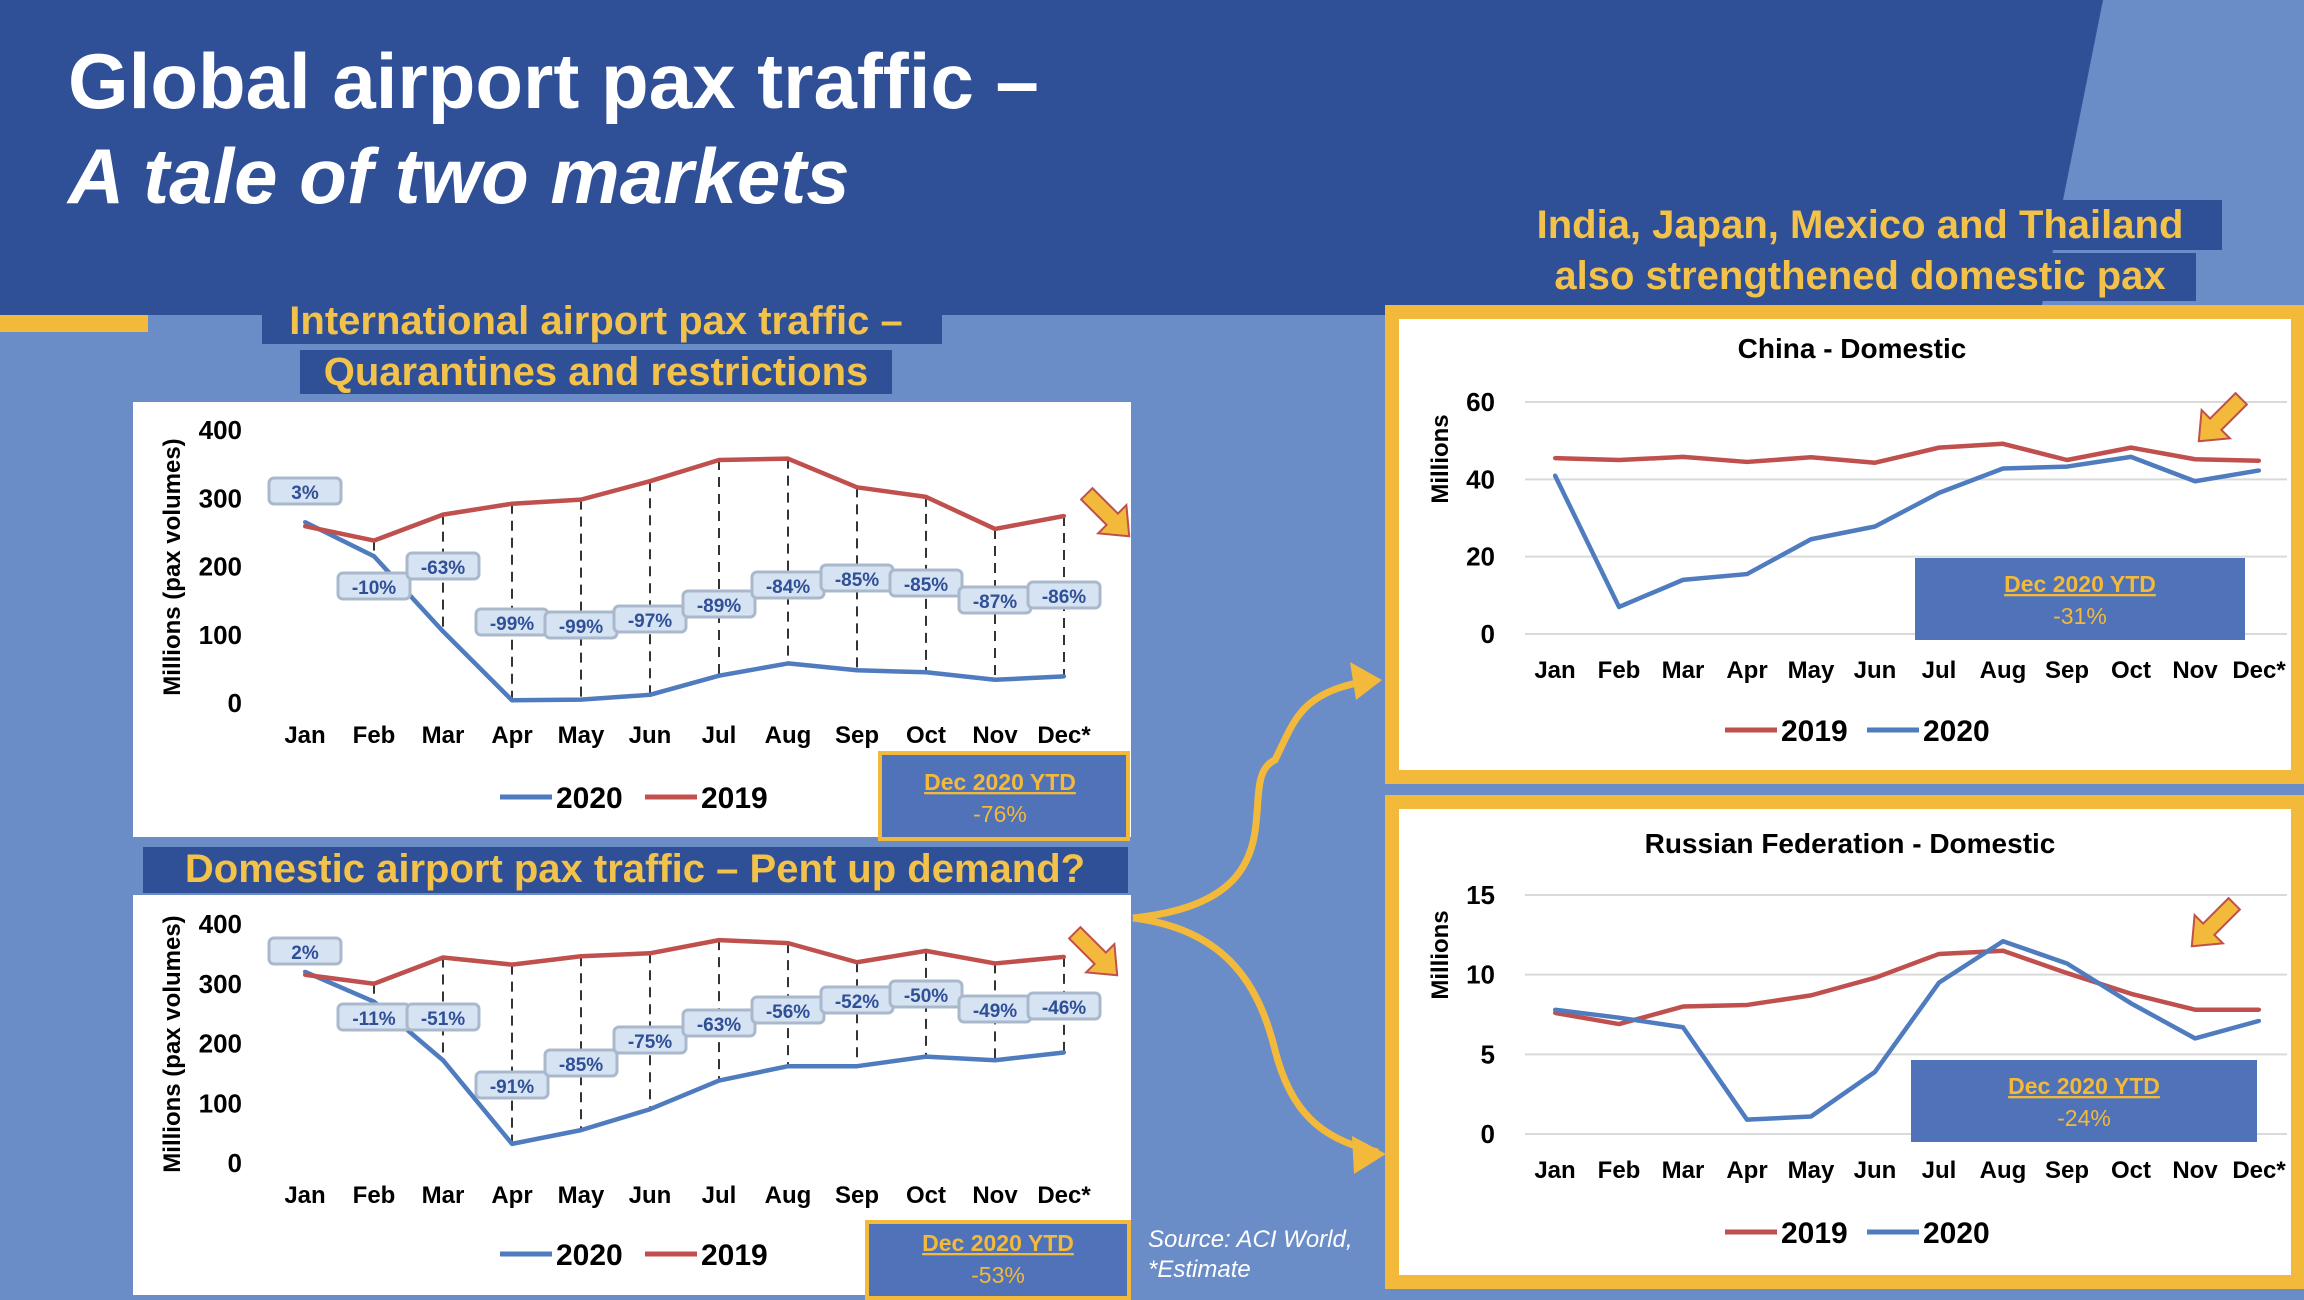  I want to click on pct-label: -99%, so click(512, 624).